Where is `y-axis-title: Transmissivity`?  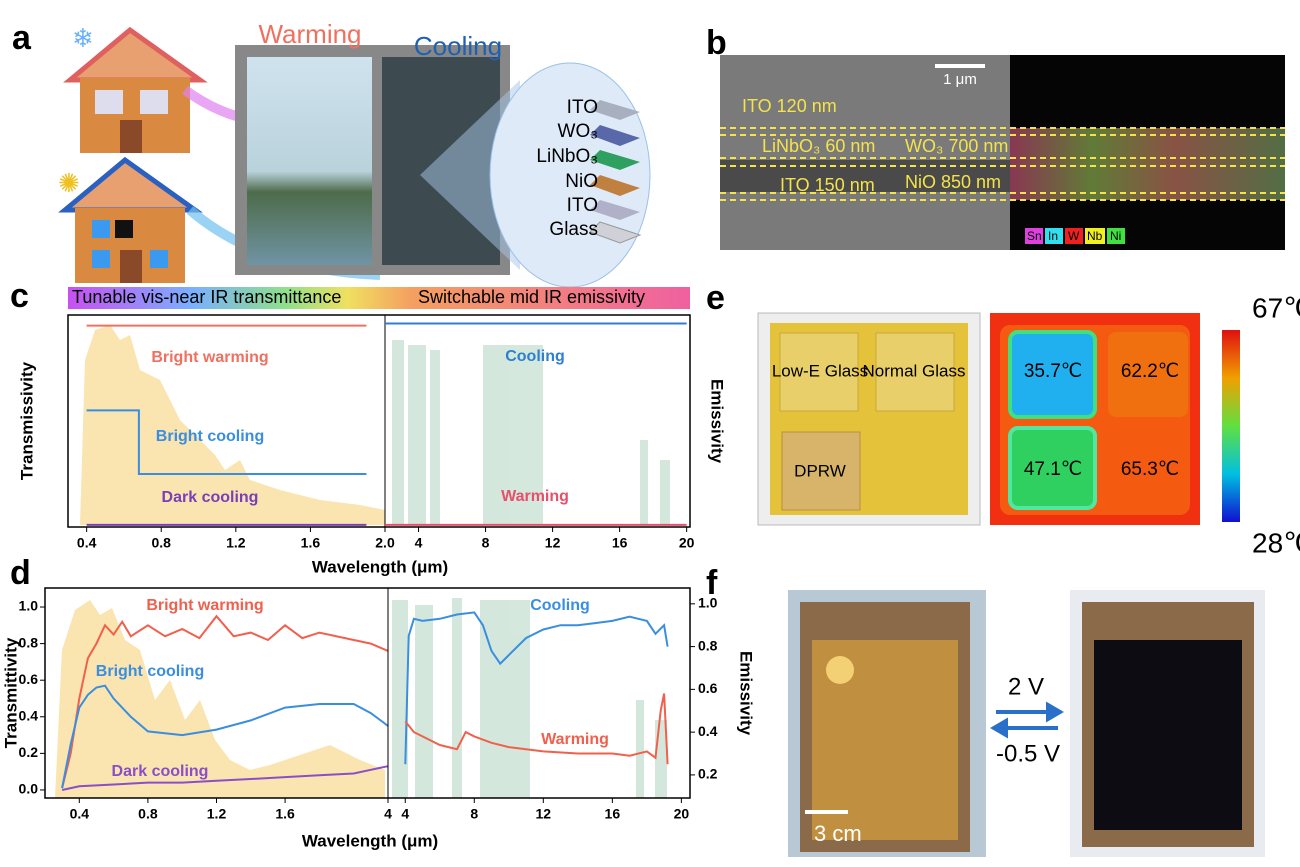
y-axis-title: Transmissivity is located at coordinates (26, 420).